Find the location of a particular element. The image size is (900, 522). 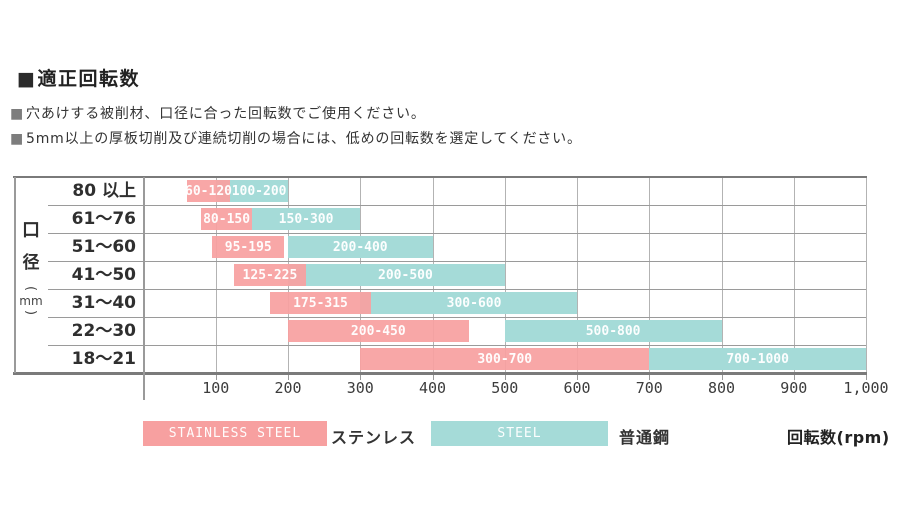

page-title-text: 適正回転数 is located at coordinates (88, 79).